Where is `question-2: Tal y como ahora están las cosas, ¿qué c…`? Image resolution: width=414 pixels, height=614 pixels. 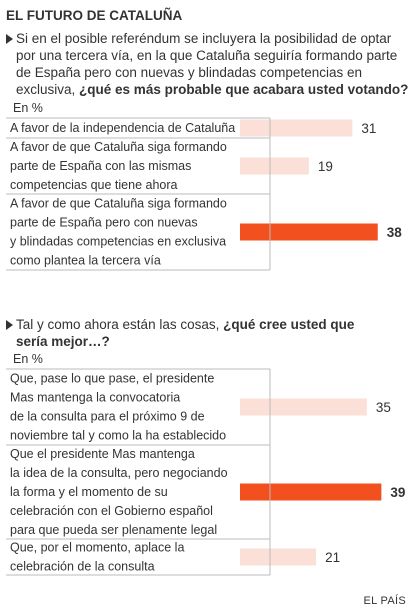 question-2: Tal y como ahora están las cosas, ¿qué c… is located at coordinates (206, 334).